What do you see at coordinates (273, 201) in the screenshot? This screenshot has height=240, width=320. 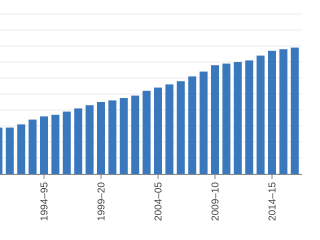 I see `x-tick-label: 2014–15` at bounding box center [273, 201].